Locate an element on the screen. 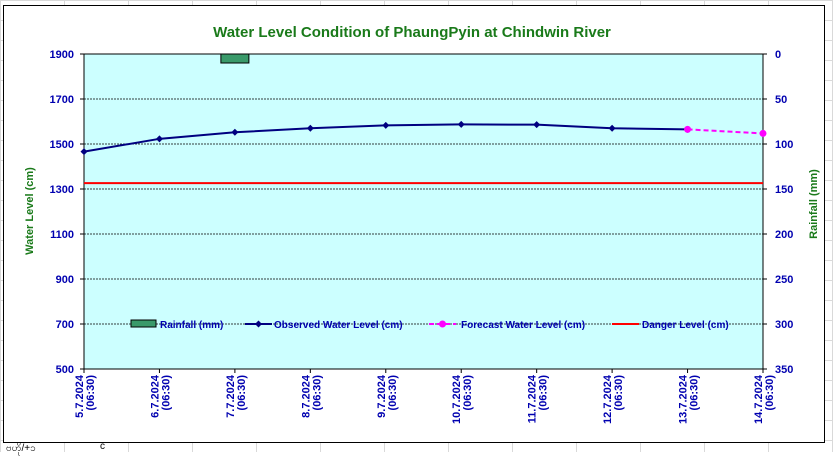  x-tick-label-group: 10.7.2024 (06:30) is located at coordinates (462, 399).